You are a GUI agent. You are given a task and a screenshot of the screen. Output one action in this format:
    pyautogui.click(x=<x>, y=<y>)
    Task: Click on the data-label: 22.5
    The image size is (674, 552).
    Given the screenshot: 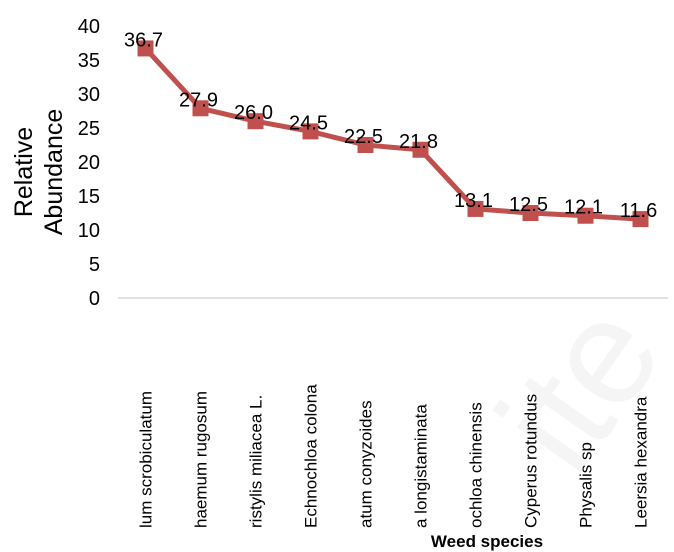 What is the action you would take?
    pyautogui.click(x=363, y=137)
    